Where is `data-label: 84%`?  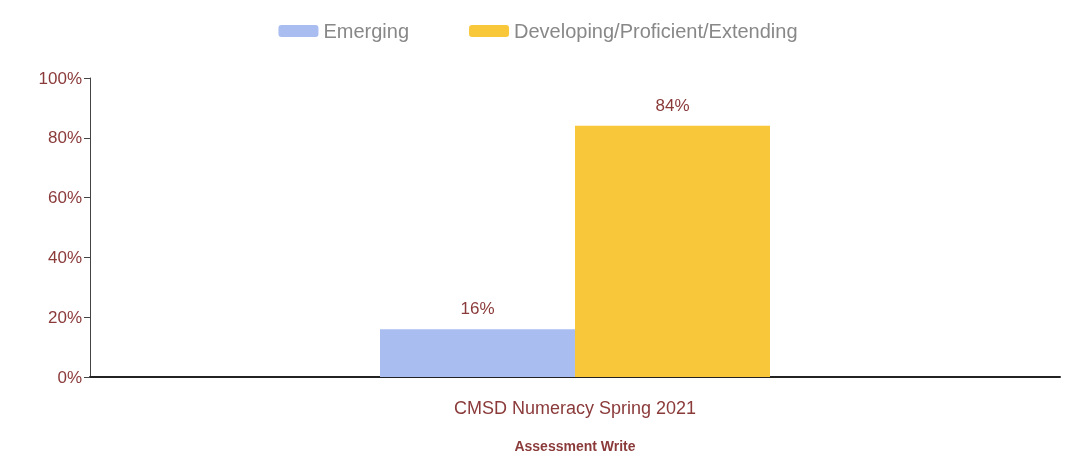
data-label: 84% is located at coordinates (672, 105).